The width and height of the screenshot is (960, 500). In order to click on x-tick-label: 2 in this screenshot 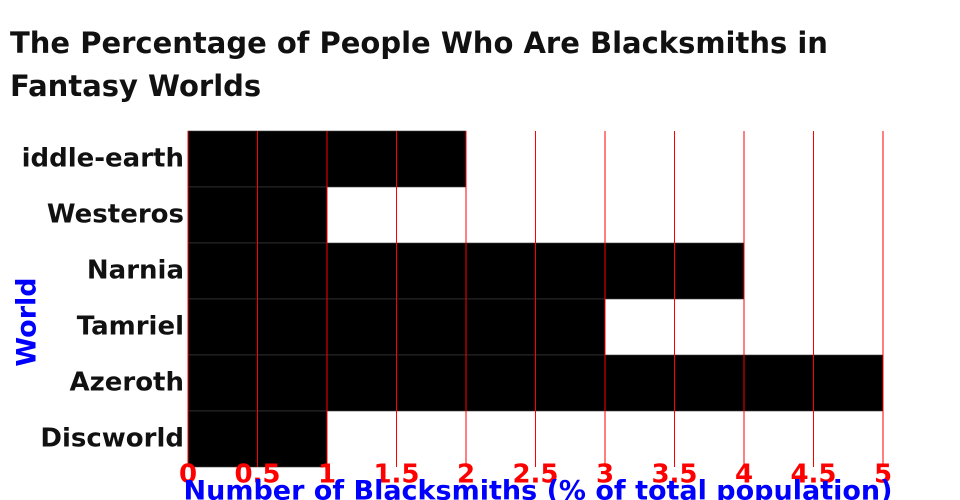, I will do `click(466, 475)`.